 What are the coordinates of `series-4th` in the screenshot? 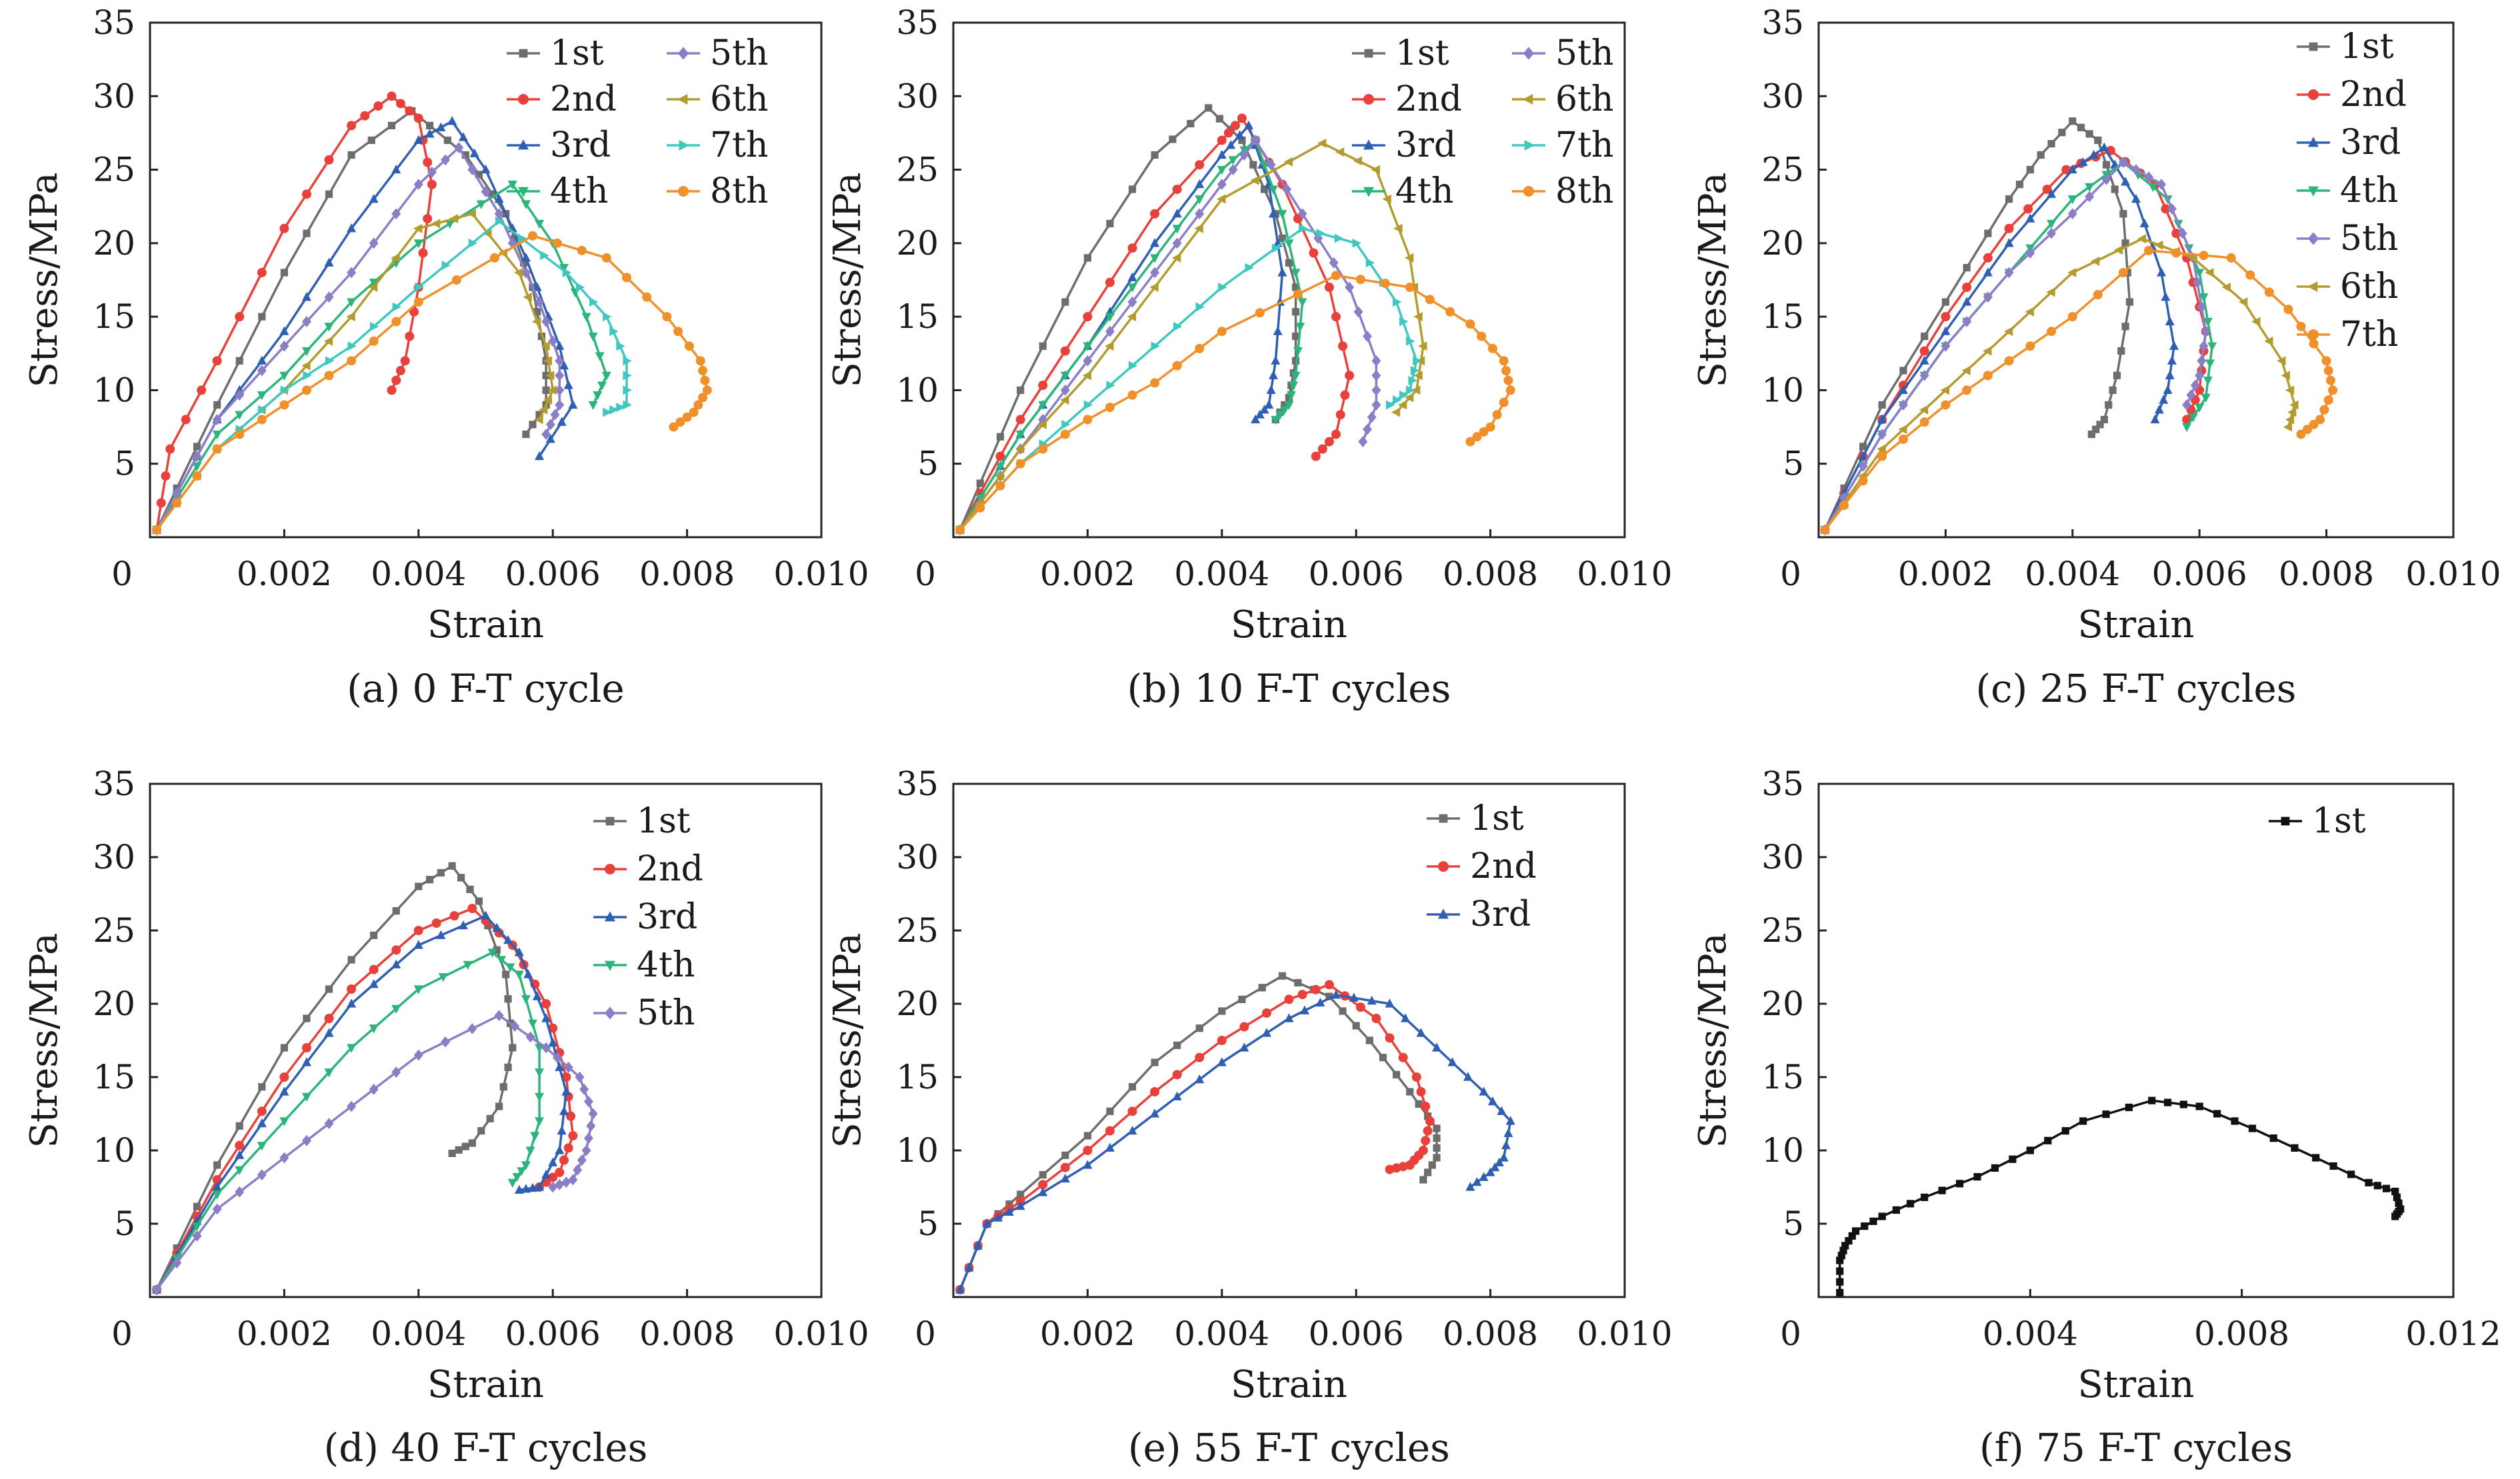 It's located at (381, 358).